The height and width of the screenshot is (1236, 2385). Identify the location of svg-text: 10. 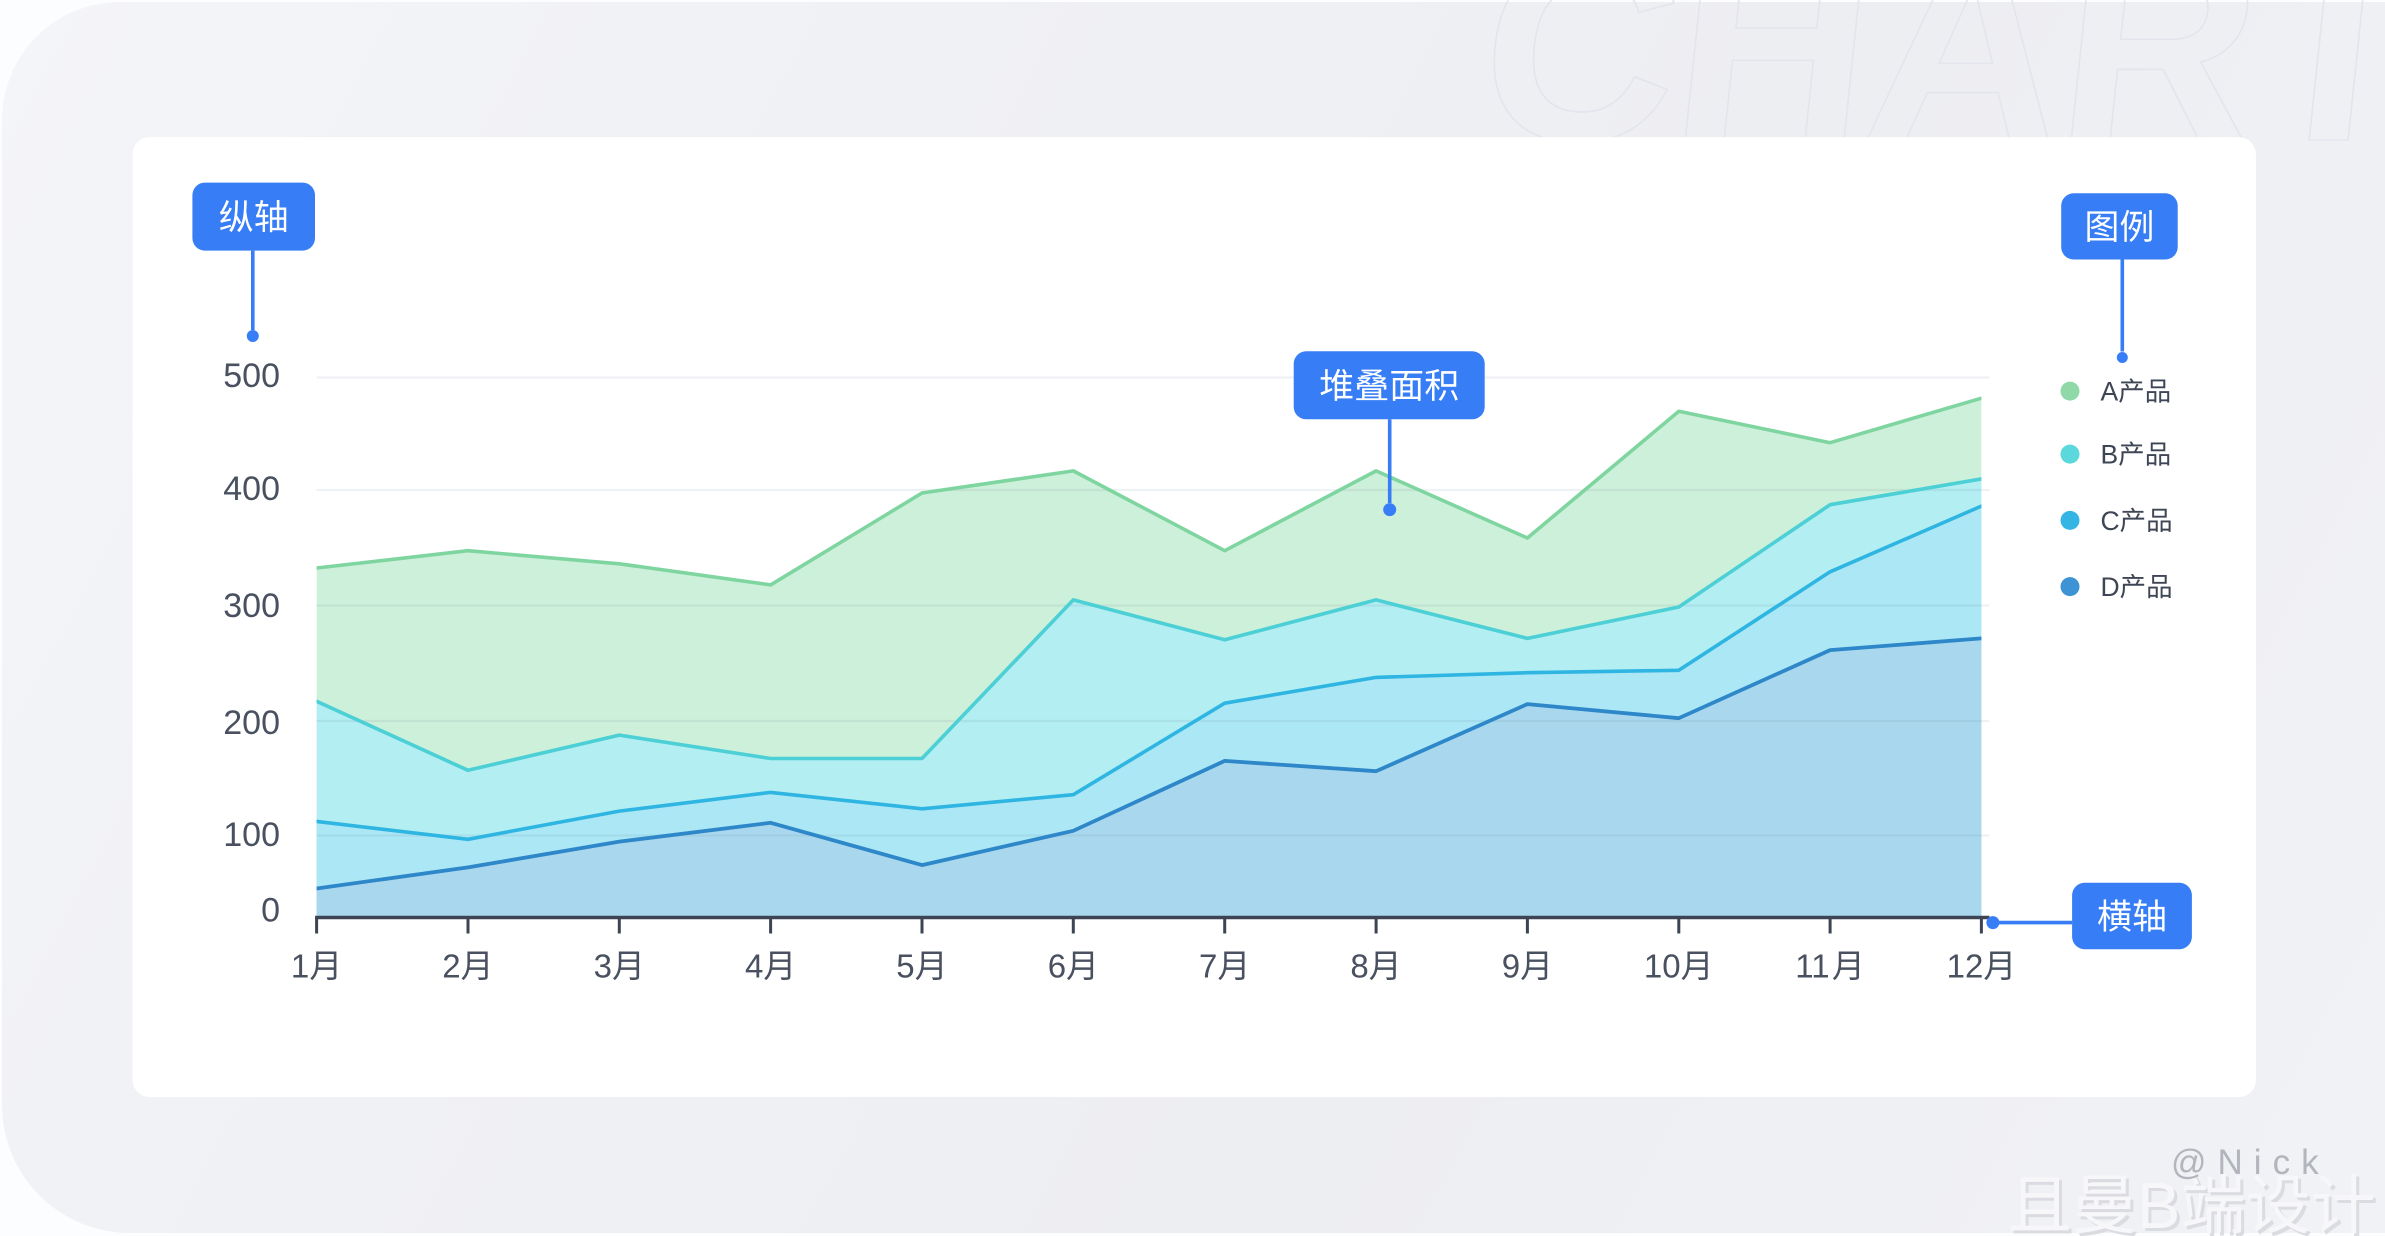
(1662, 966).